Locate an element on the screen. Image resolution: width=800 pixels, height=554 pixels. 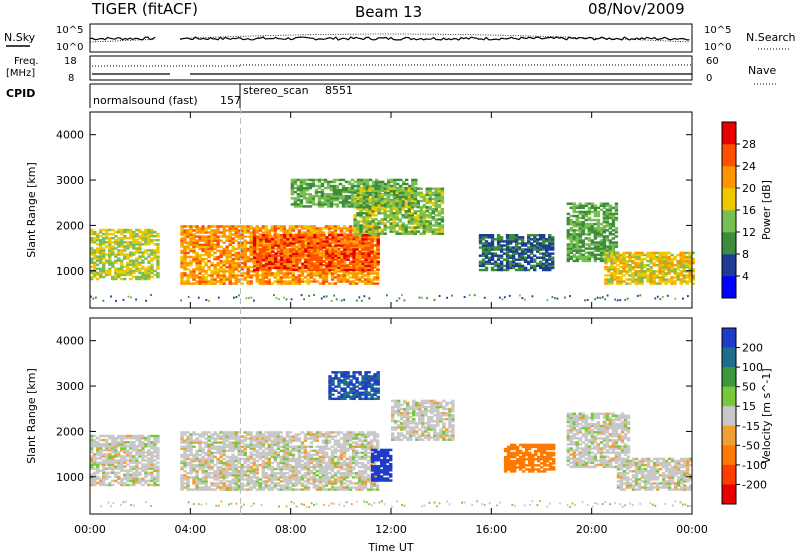
power-colorbar-segment is located at coordinates (729, 221).